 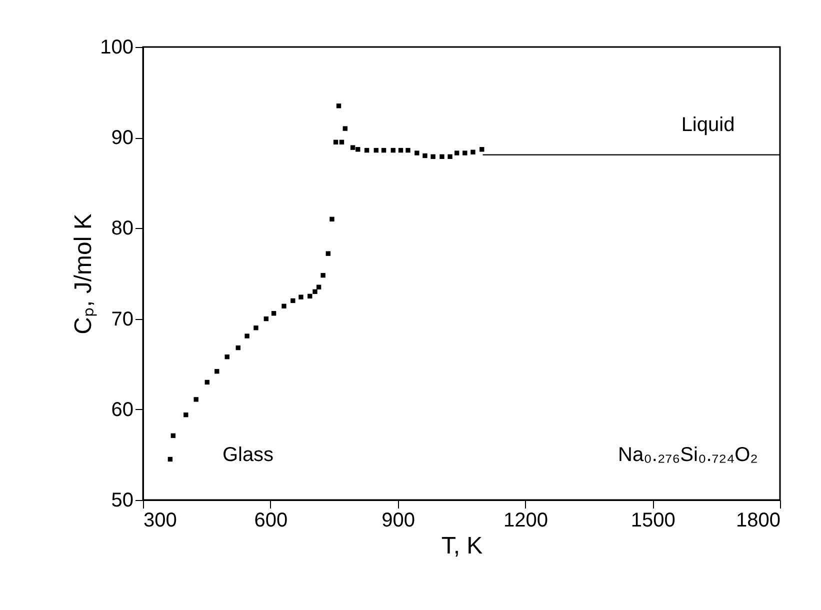 What do you see at coordinates (398, 521) in the screenshot?
I see `x-tick-label: 900` at bounding box center [398, 521].